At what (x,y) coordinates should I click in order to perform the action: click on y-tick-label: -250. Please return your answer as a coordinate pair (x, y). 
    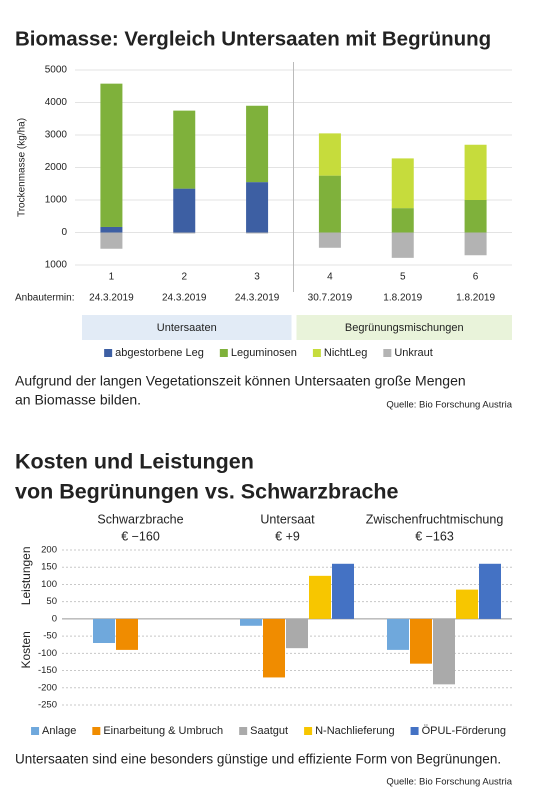
    Looking at the image, I should click on (47, 705).